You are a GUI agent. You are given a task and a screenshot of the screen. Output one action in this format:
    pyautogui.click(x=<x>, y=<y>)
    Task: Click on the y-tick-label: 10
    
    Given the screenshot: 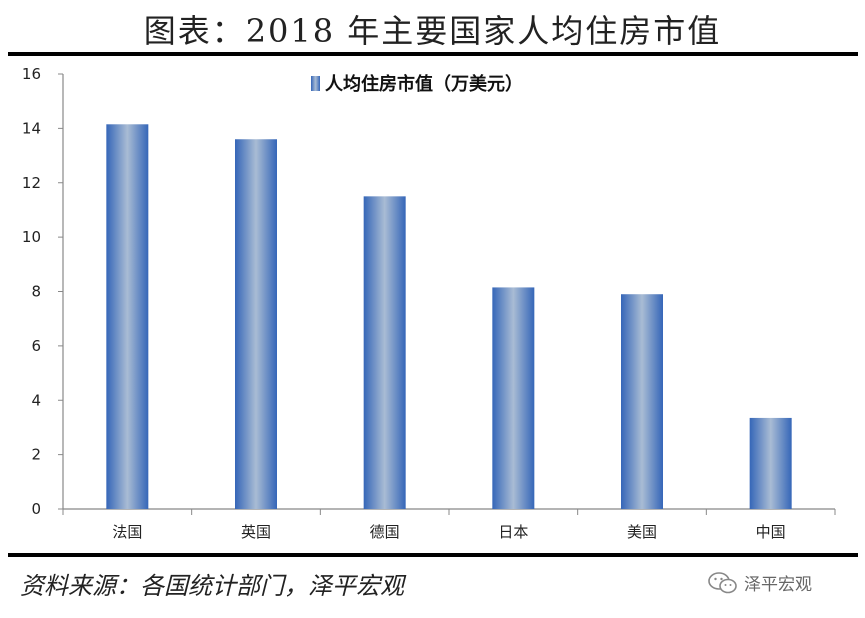 What is the action you would take?
    pyautogui.click(x=31, y=237)
    